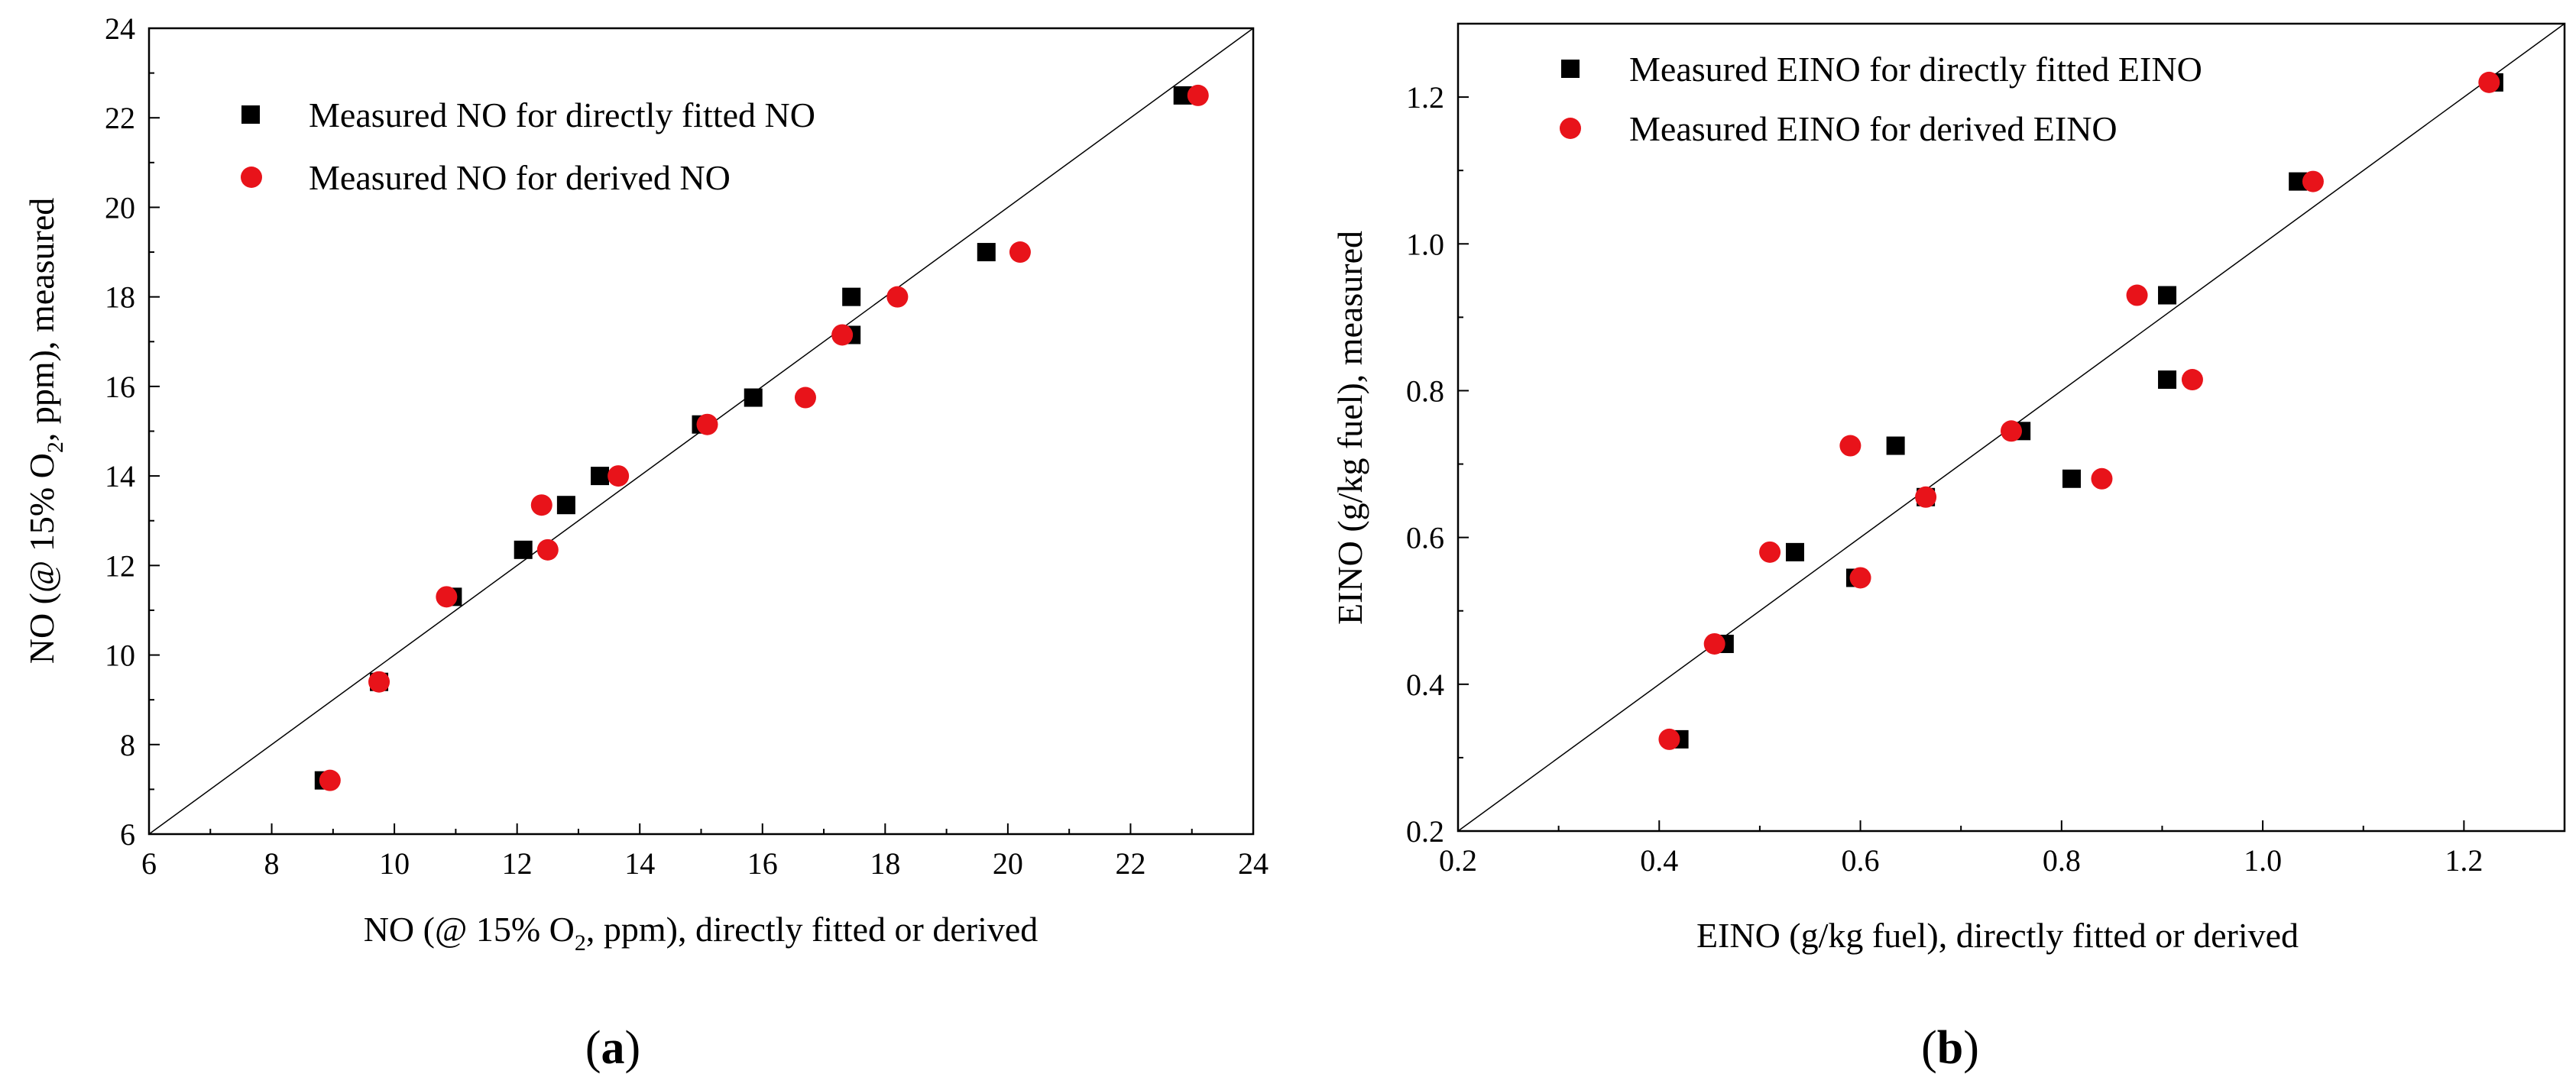 The height and width of the screenshot is (1077, 2576). I want to click on y-axis-title: EINO (g/kg fuel), measured, so click(1349, 428).